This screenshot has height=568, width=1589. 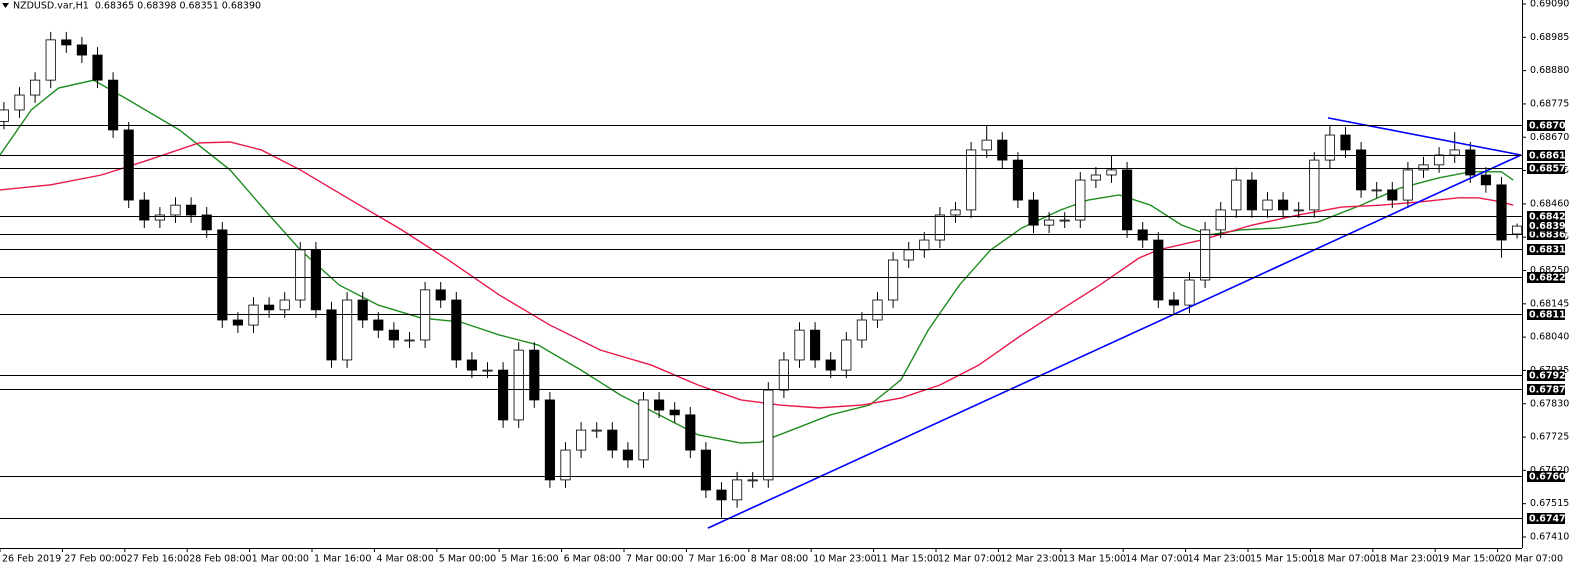 What do you see at coordinates (1531, 559) in the screenshot?
I see `x-tick-label: 20 Mar 07:00` at bounding box center [1531, 559].